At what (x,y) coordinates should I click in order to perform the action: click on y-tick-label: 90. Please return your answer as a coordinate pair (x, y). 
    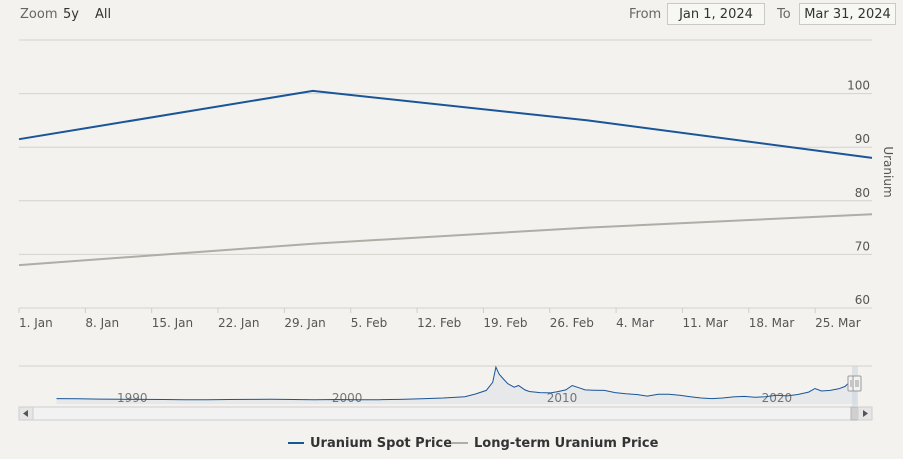
    Looking at the image, I should click on (862, 139).